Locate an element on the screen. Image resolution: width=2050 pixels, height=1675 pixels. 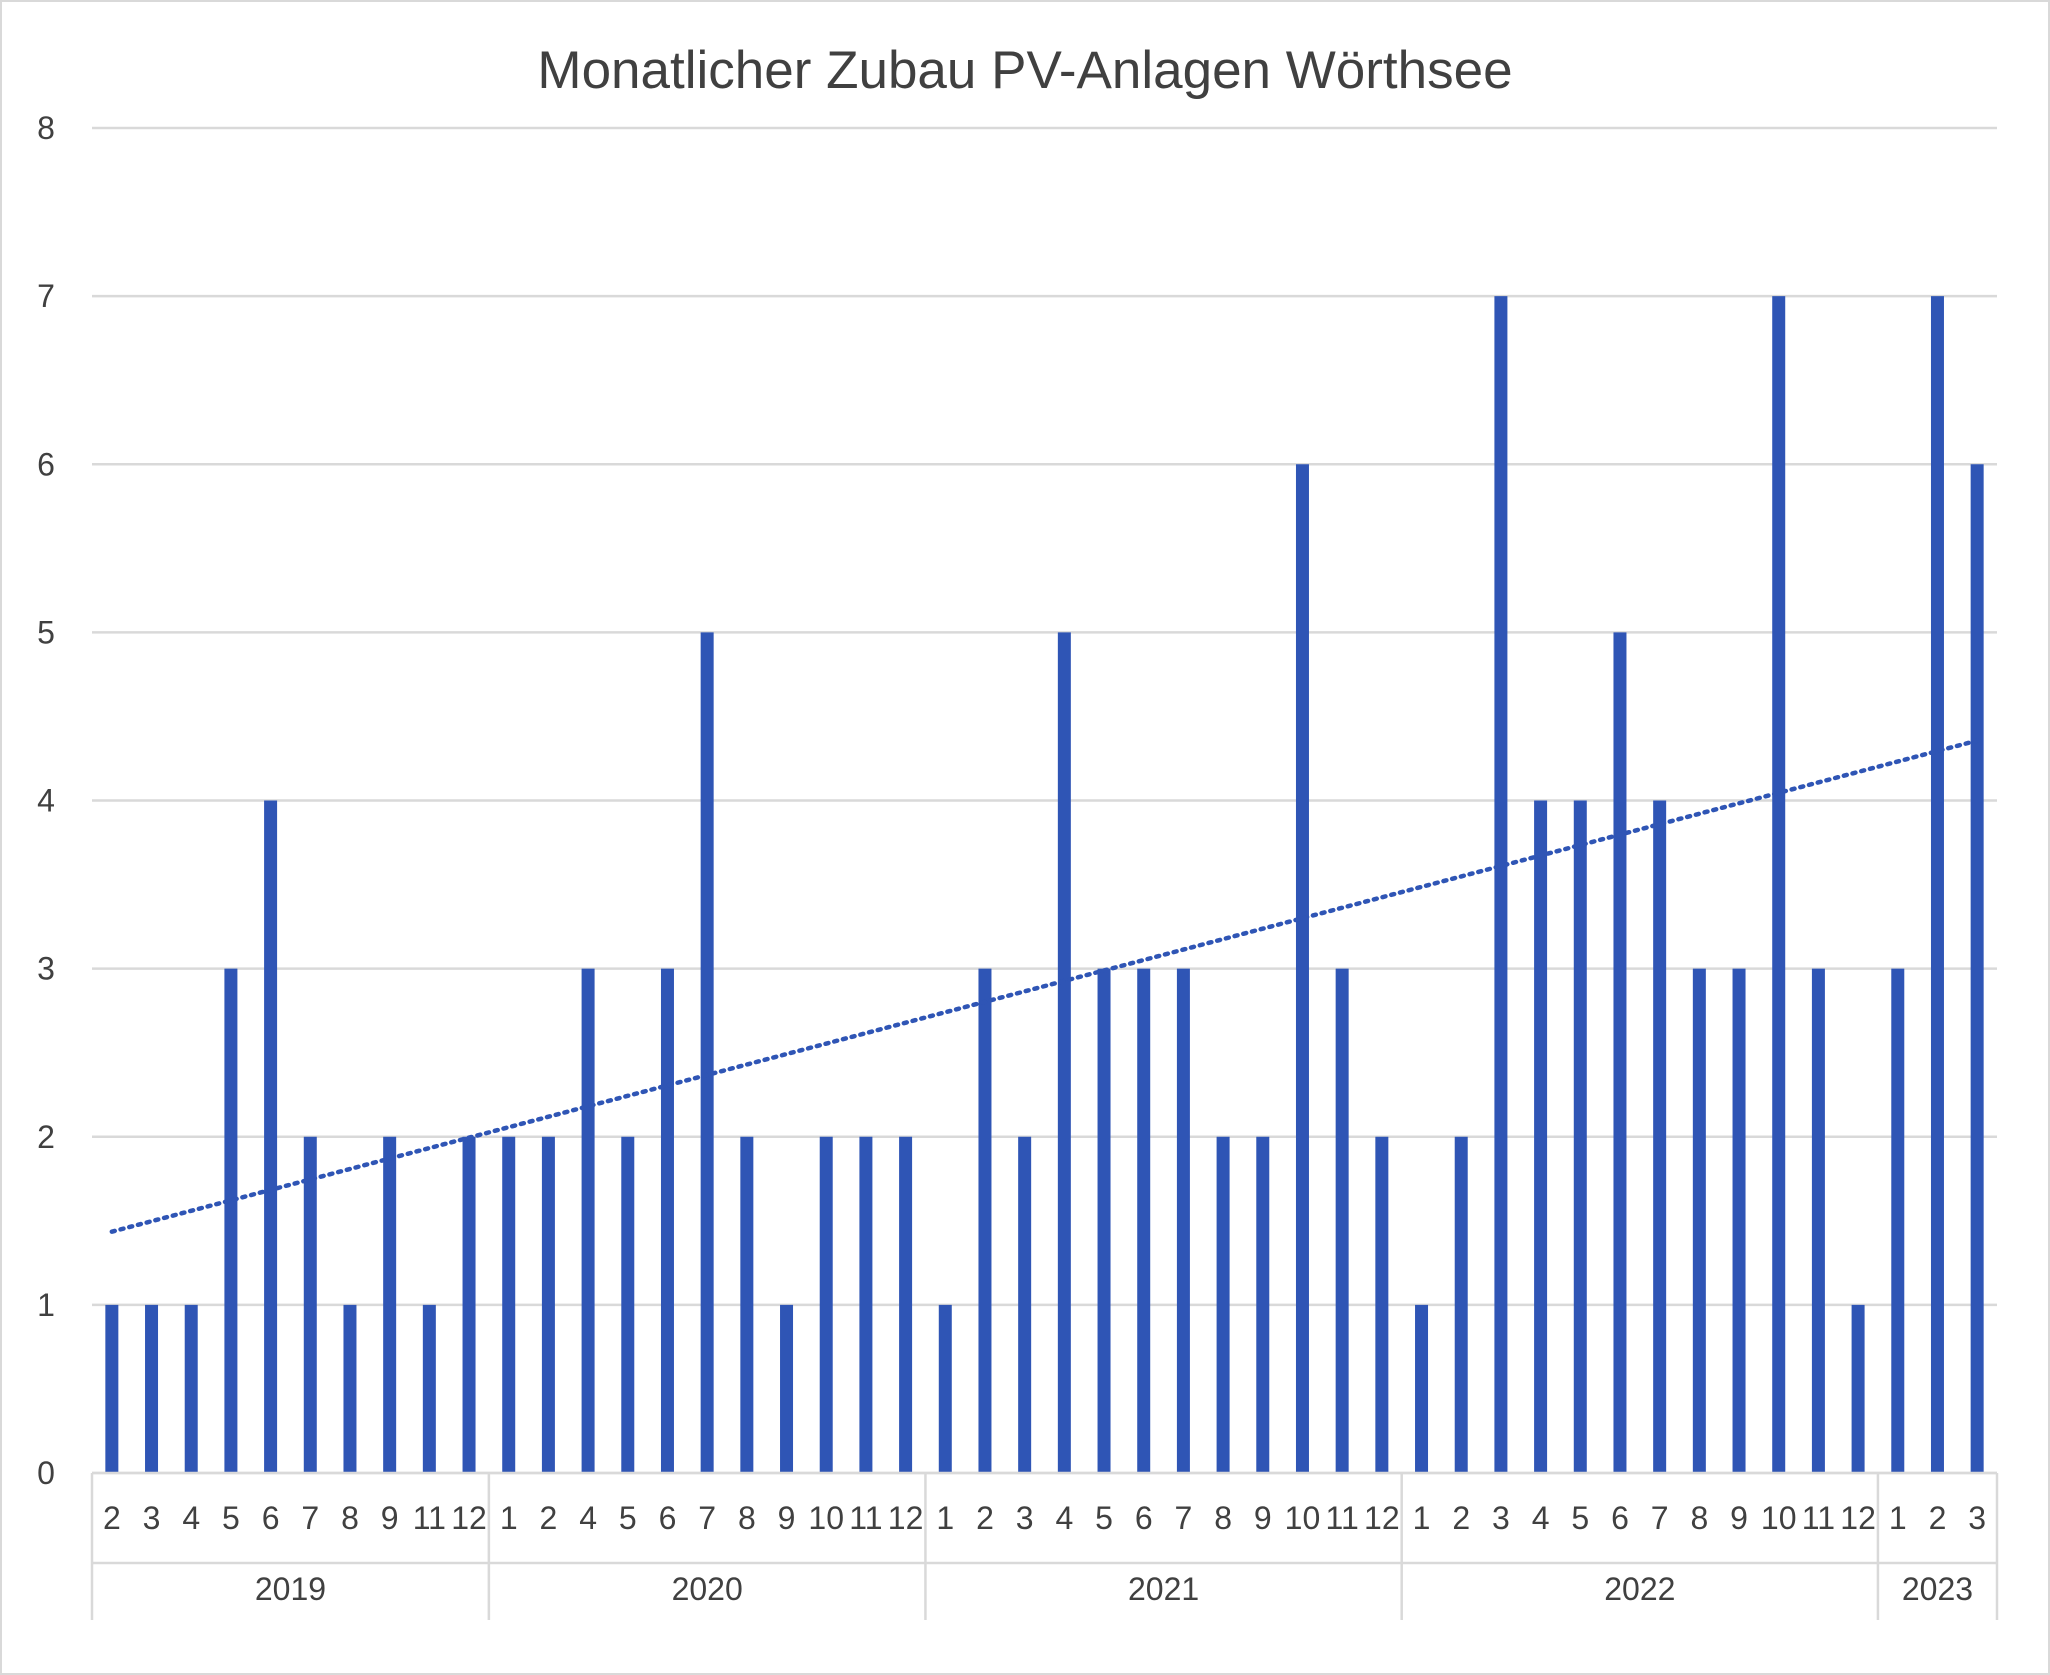
y-tick-label: 5 is located at coordinates (46, 632).